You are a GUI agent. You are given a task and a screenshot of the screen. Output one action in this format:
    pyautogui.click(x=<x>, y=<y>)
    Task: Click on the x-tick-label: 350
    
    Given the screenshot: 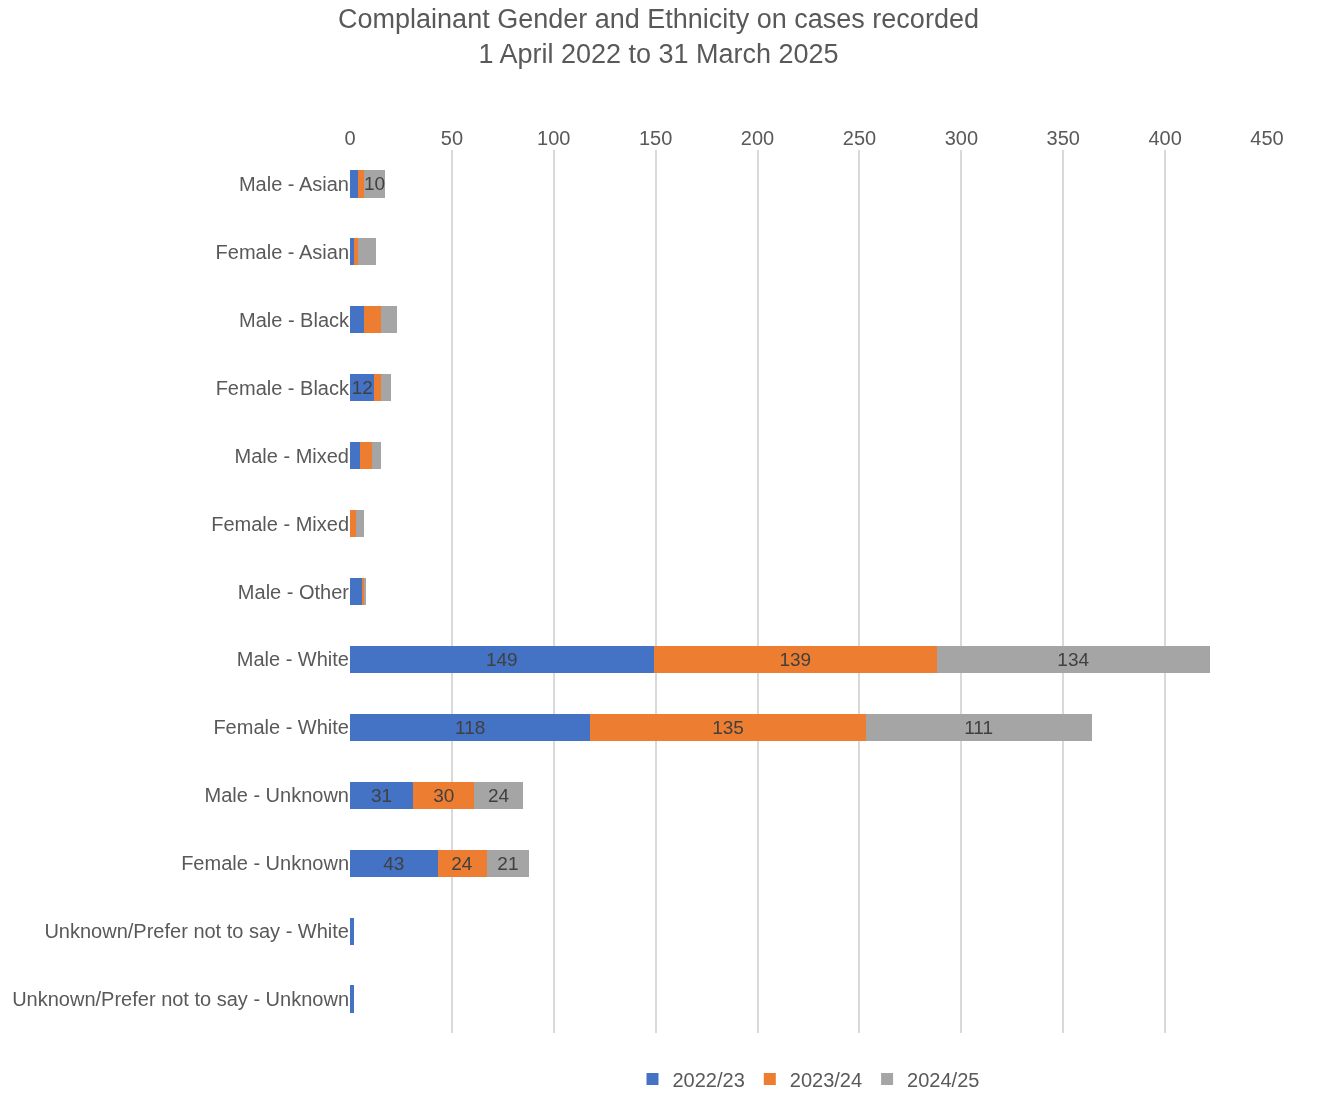 What is the action you would take?
    pyautogui.click(x=1063, y=138)
    